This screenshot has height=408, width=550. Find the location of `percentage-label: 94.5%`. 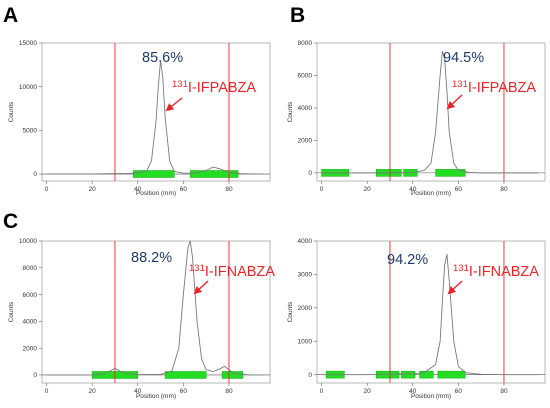

percentage-label: 94.5% is located at coordinates (463, 58).